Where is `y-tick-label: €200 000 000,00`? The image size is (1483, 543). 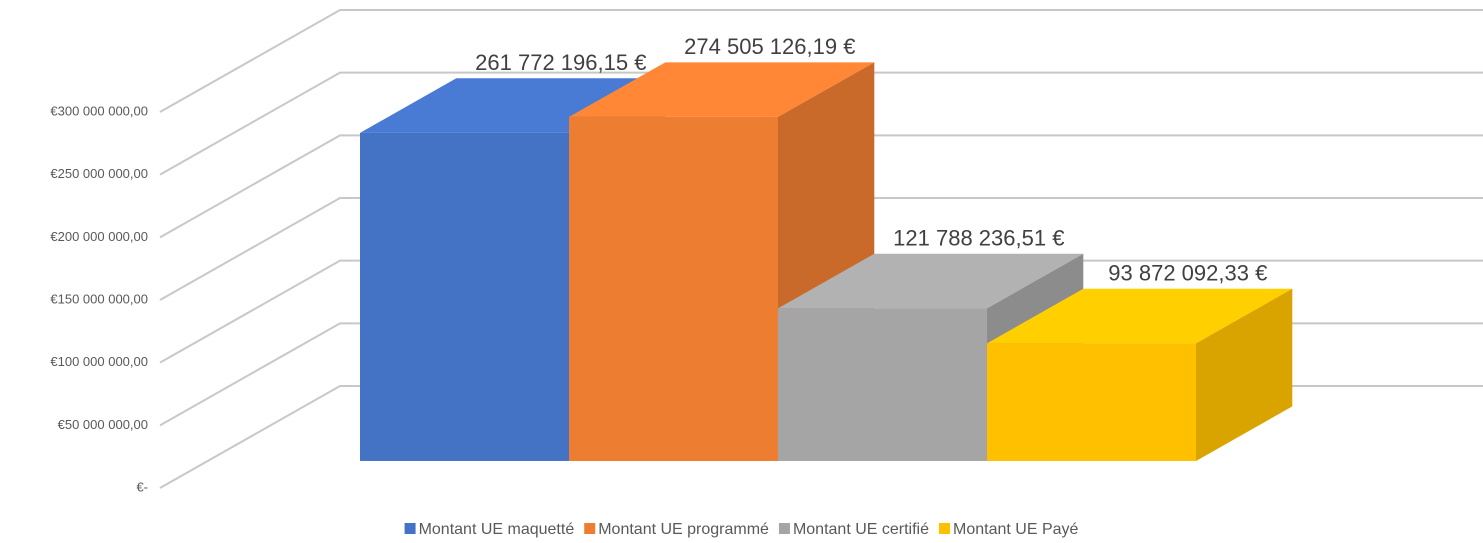
y-tick-label: €200 000 000,00 is located at coordinates (99, 236).